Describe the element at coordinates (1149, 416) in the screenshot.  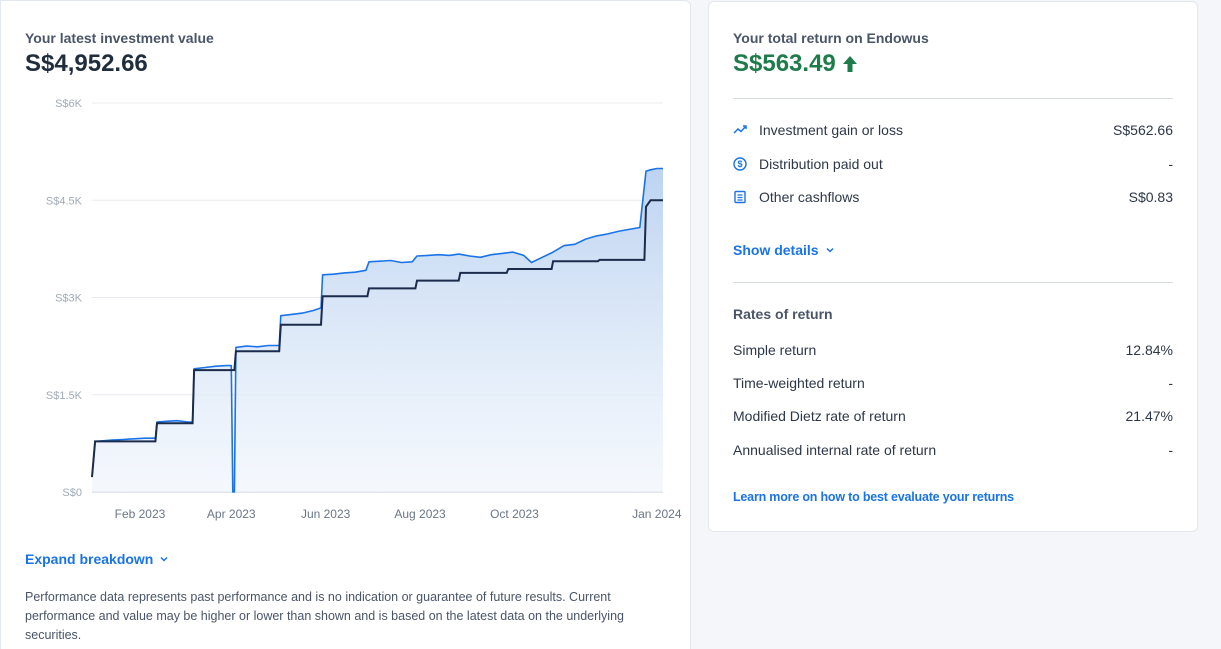
I see `rate-value: 21.47%` at that location.